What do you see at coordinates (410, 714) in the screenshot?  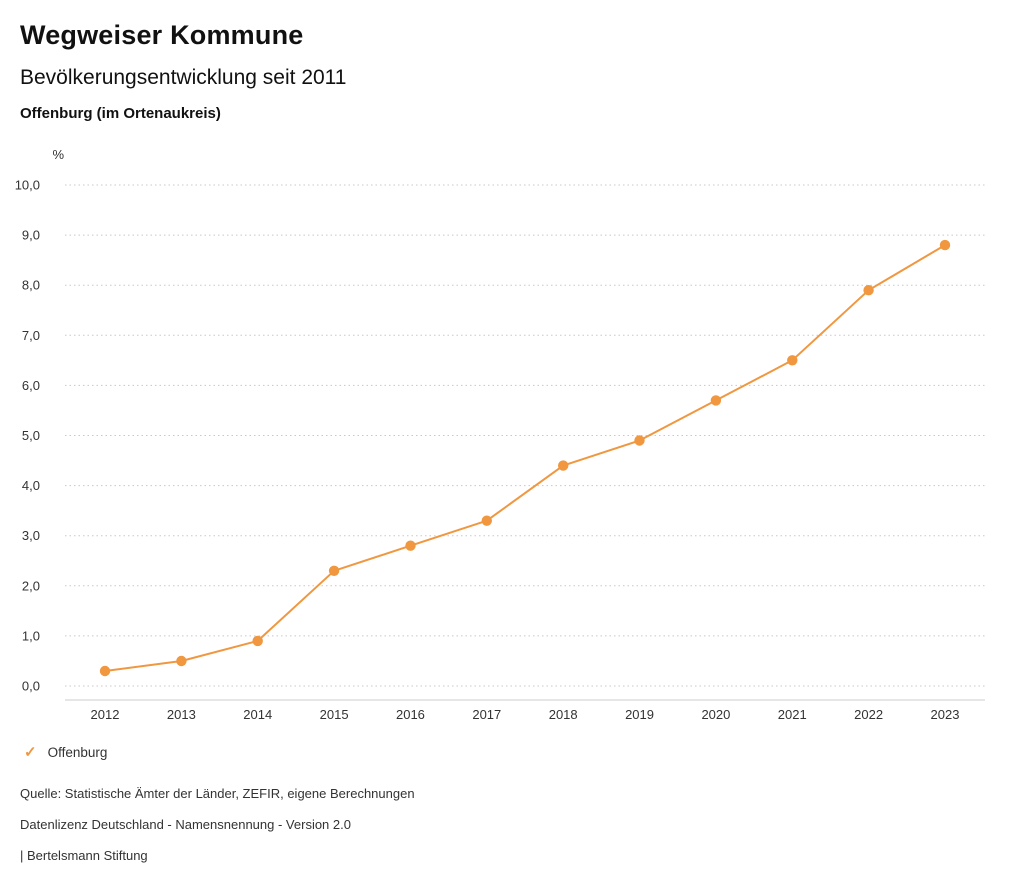 I see `x-tick-label: 2016` at bounding box center [410, 714].